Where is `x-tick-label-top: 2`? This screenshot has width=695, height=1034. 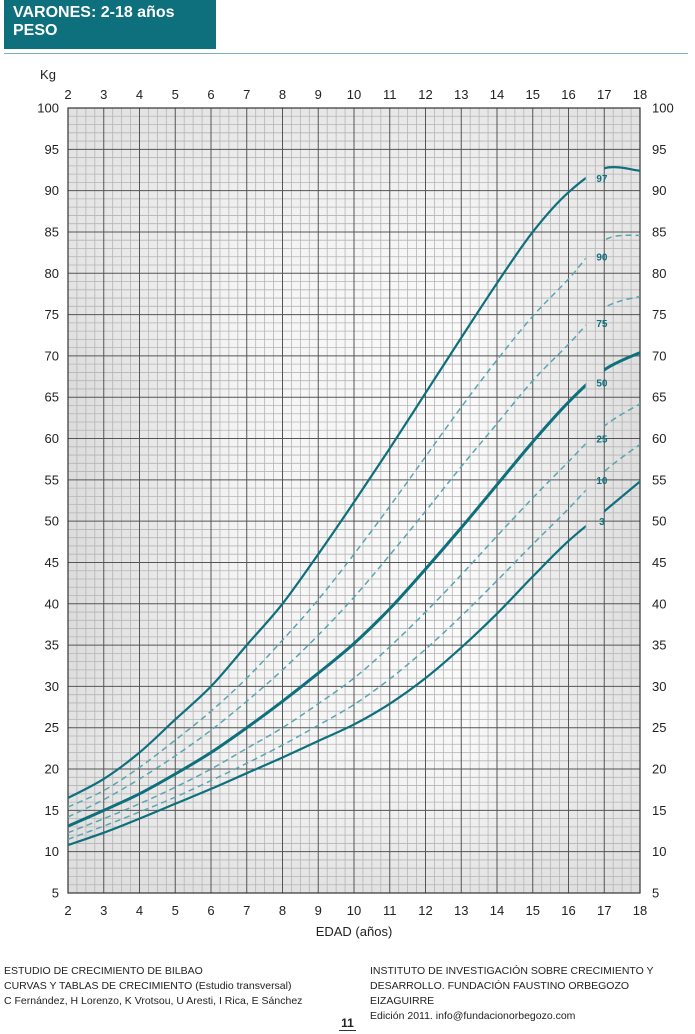
x-tick-label-top: 2 is located at coordinates (67, 94).